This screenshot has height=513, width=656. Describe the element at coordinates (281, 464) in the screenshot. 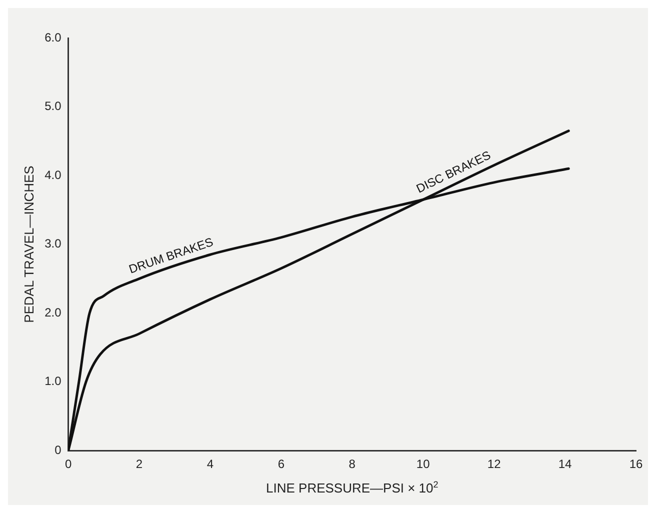

I see `x-tick-label: 6` at that location.